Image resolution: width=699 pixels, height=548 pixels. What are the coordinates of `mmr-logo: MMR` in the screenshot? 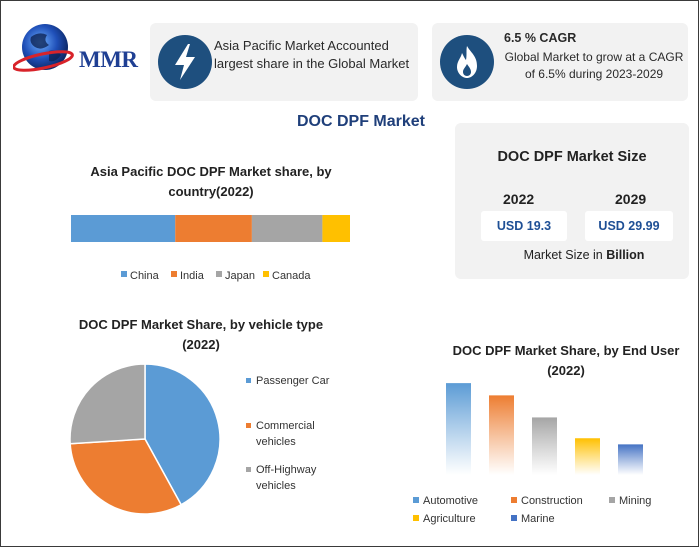 It's located at (77, 49).